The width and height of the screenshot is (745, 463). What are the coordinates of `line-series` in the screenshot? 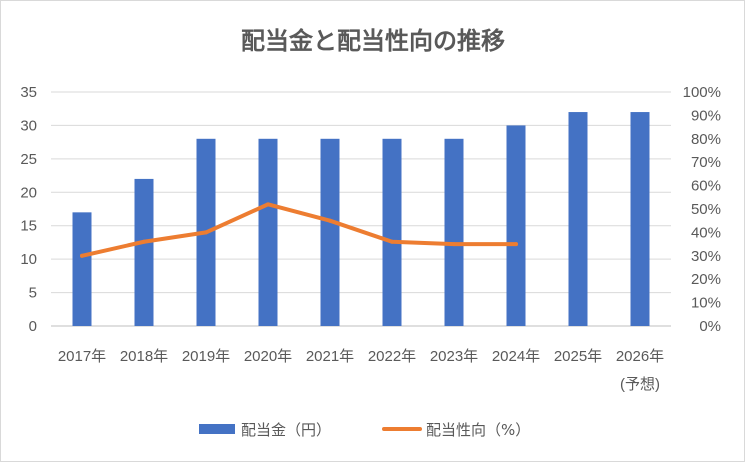 It's located at (299, 230).